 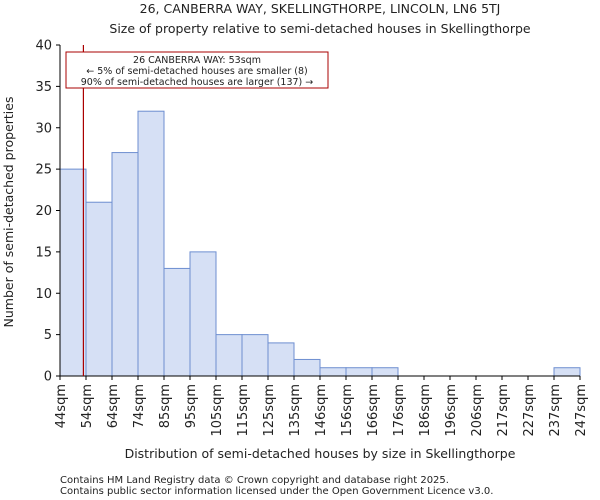 What do you see at coordinates (61, 406) in the screenshot?
I see `x-tick-label: 44sqm` at bounding box center [61, 406].